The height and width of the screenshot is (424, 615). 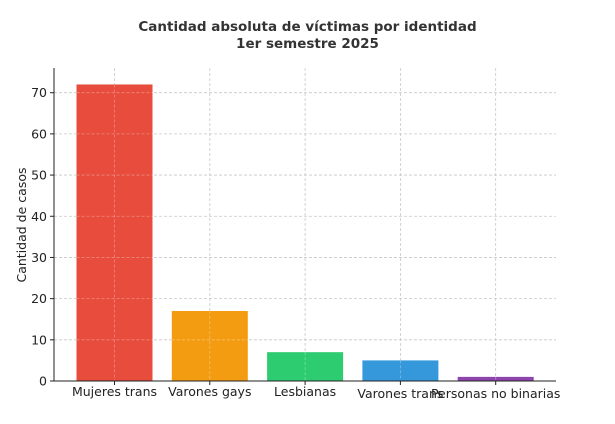 I want to click on y-axis-label: Cantidad de casos, so click(x=21, y=225).